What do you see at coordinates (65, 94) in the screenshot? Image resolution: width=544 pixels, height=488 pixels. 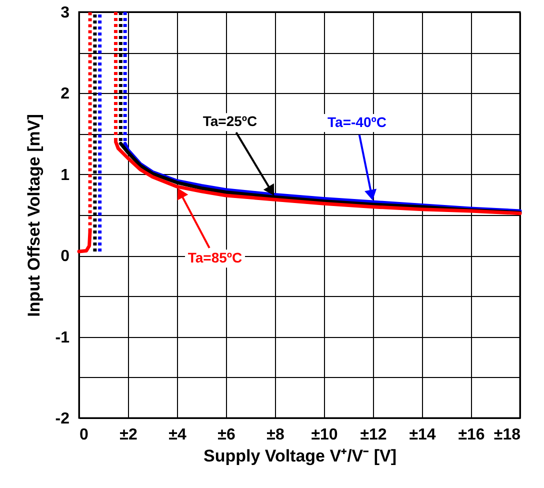 I see `y-tick-label: 2` at bounding box center [65, 94].